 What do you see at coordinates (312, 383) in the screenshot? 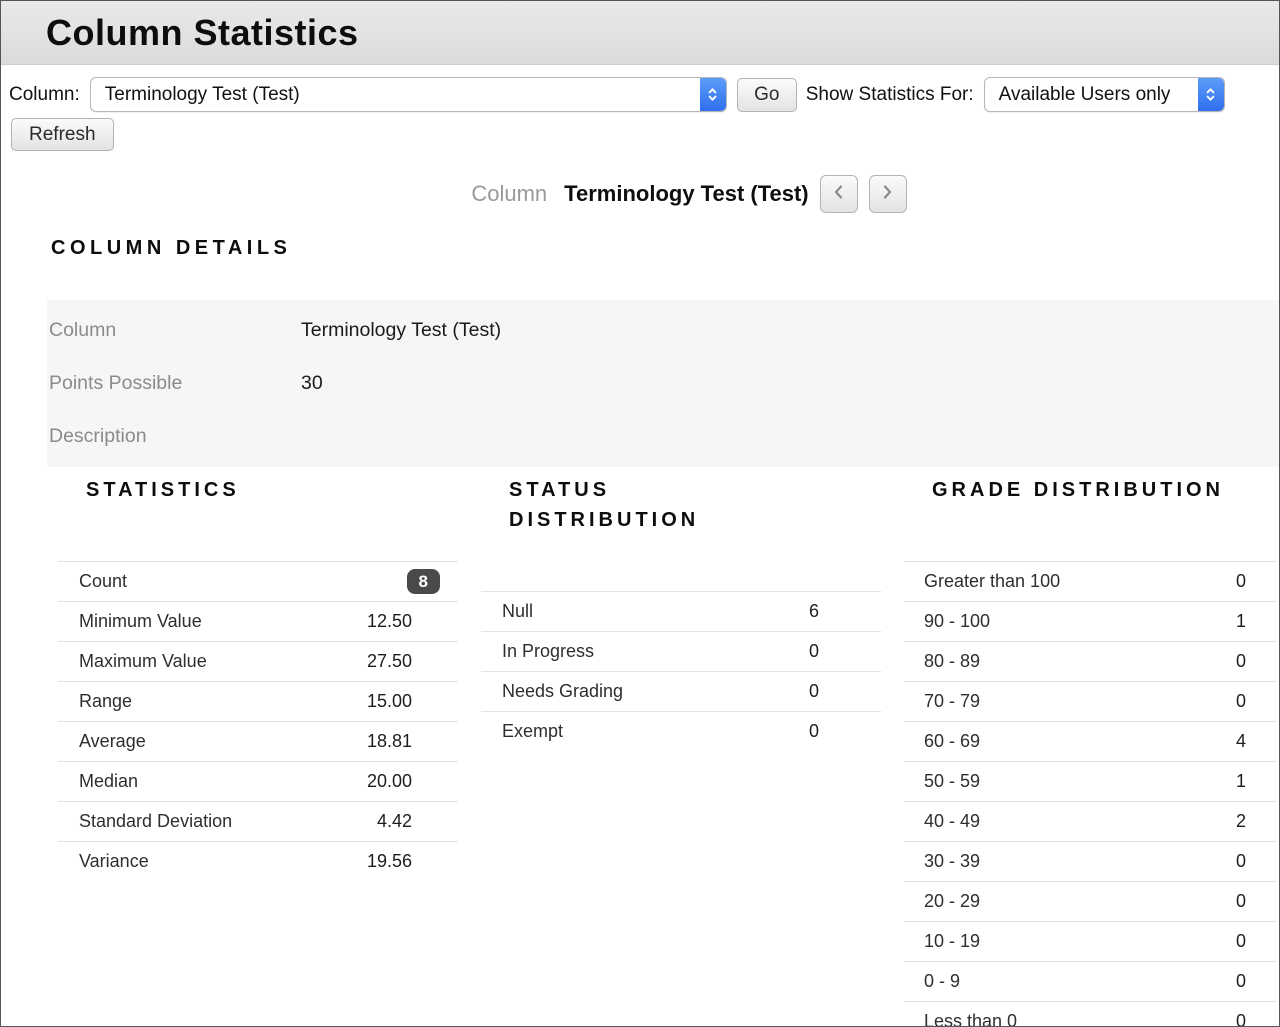
I see `detail-value: 30` at bounding box center [312, 383].